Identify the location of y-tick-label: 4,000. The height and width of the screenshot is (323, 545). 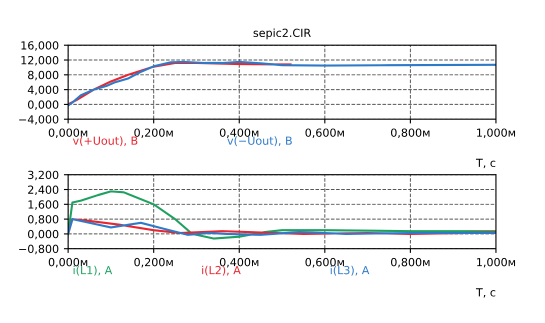
(43, 91).